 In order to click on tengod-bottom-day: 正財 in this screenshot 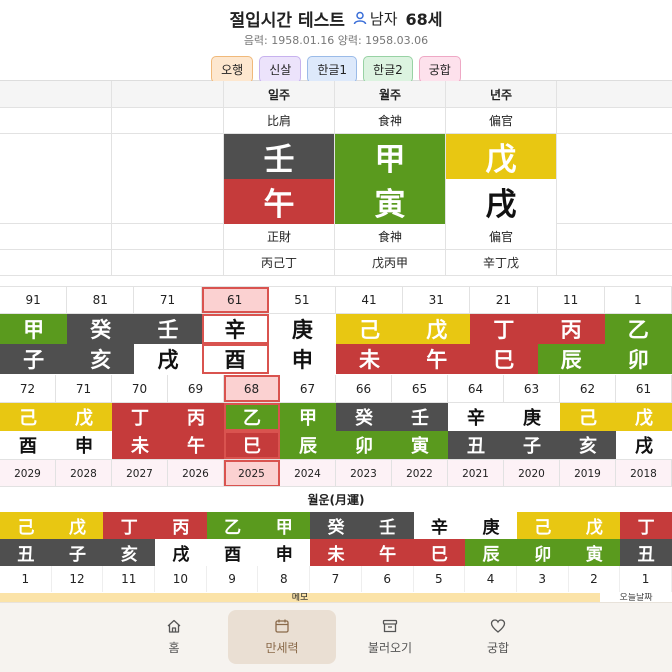, I will do `click(279, 236)`.